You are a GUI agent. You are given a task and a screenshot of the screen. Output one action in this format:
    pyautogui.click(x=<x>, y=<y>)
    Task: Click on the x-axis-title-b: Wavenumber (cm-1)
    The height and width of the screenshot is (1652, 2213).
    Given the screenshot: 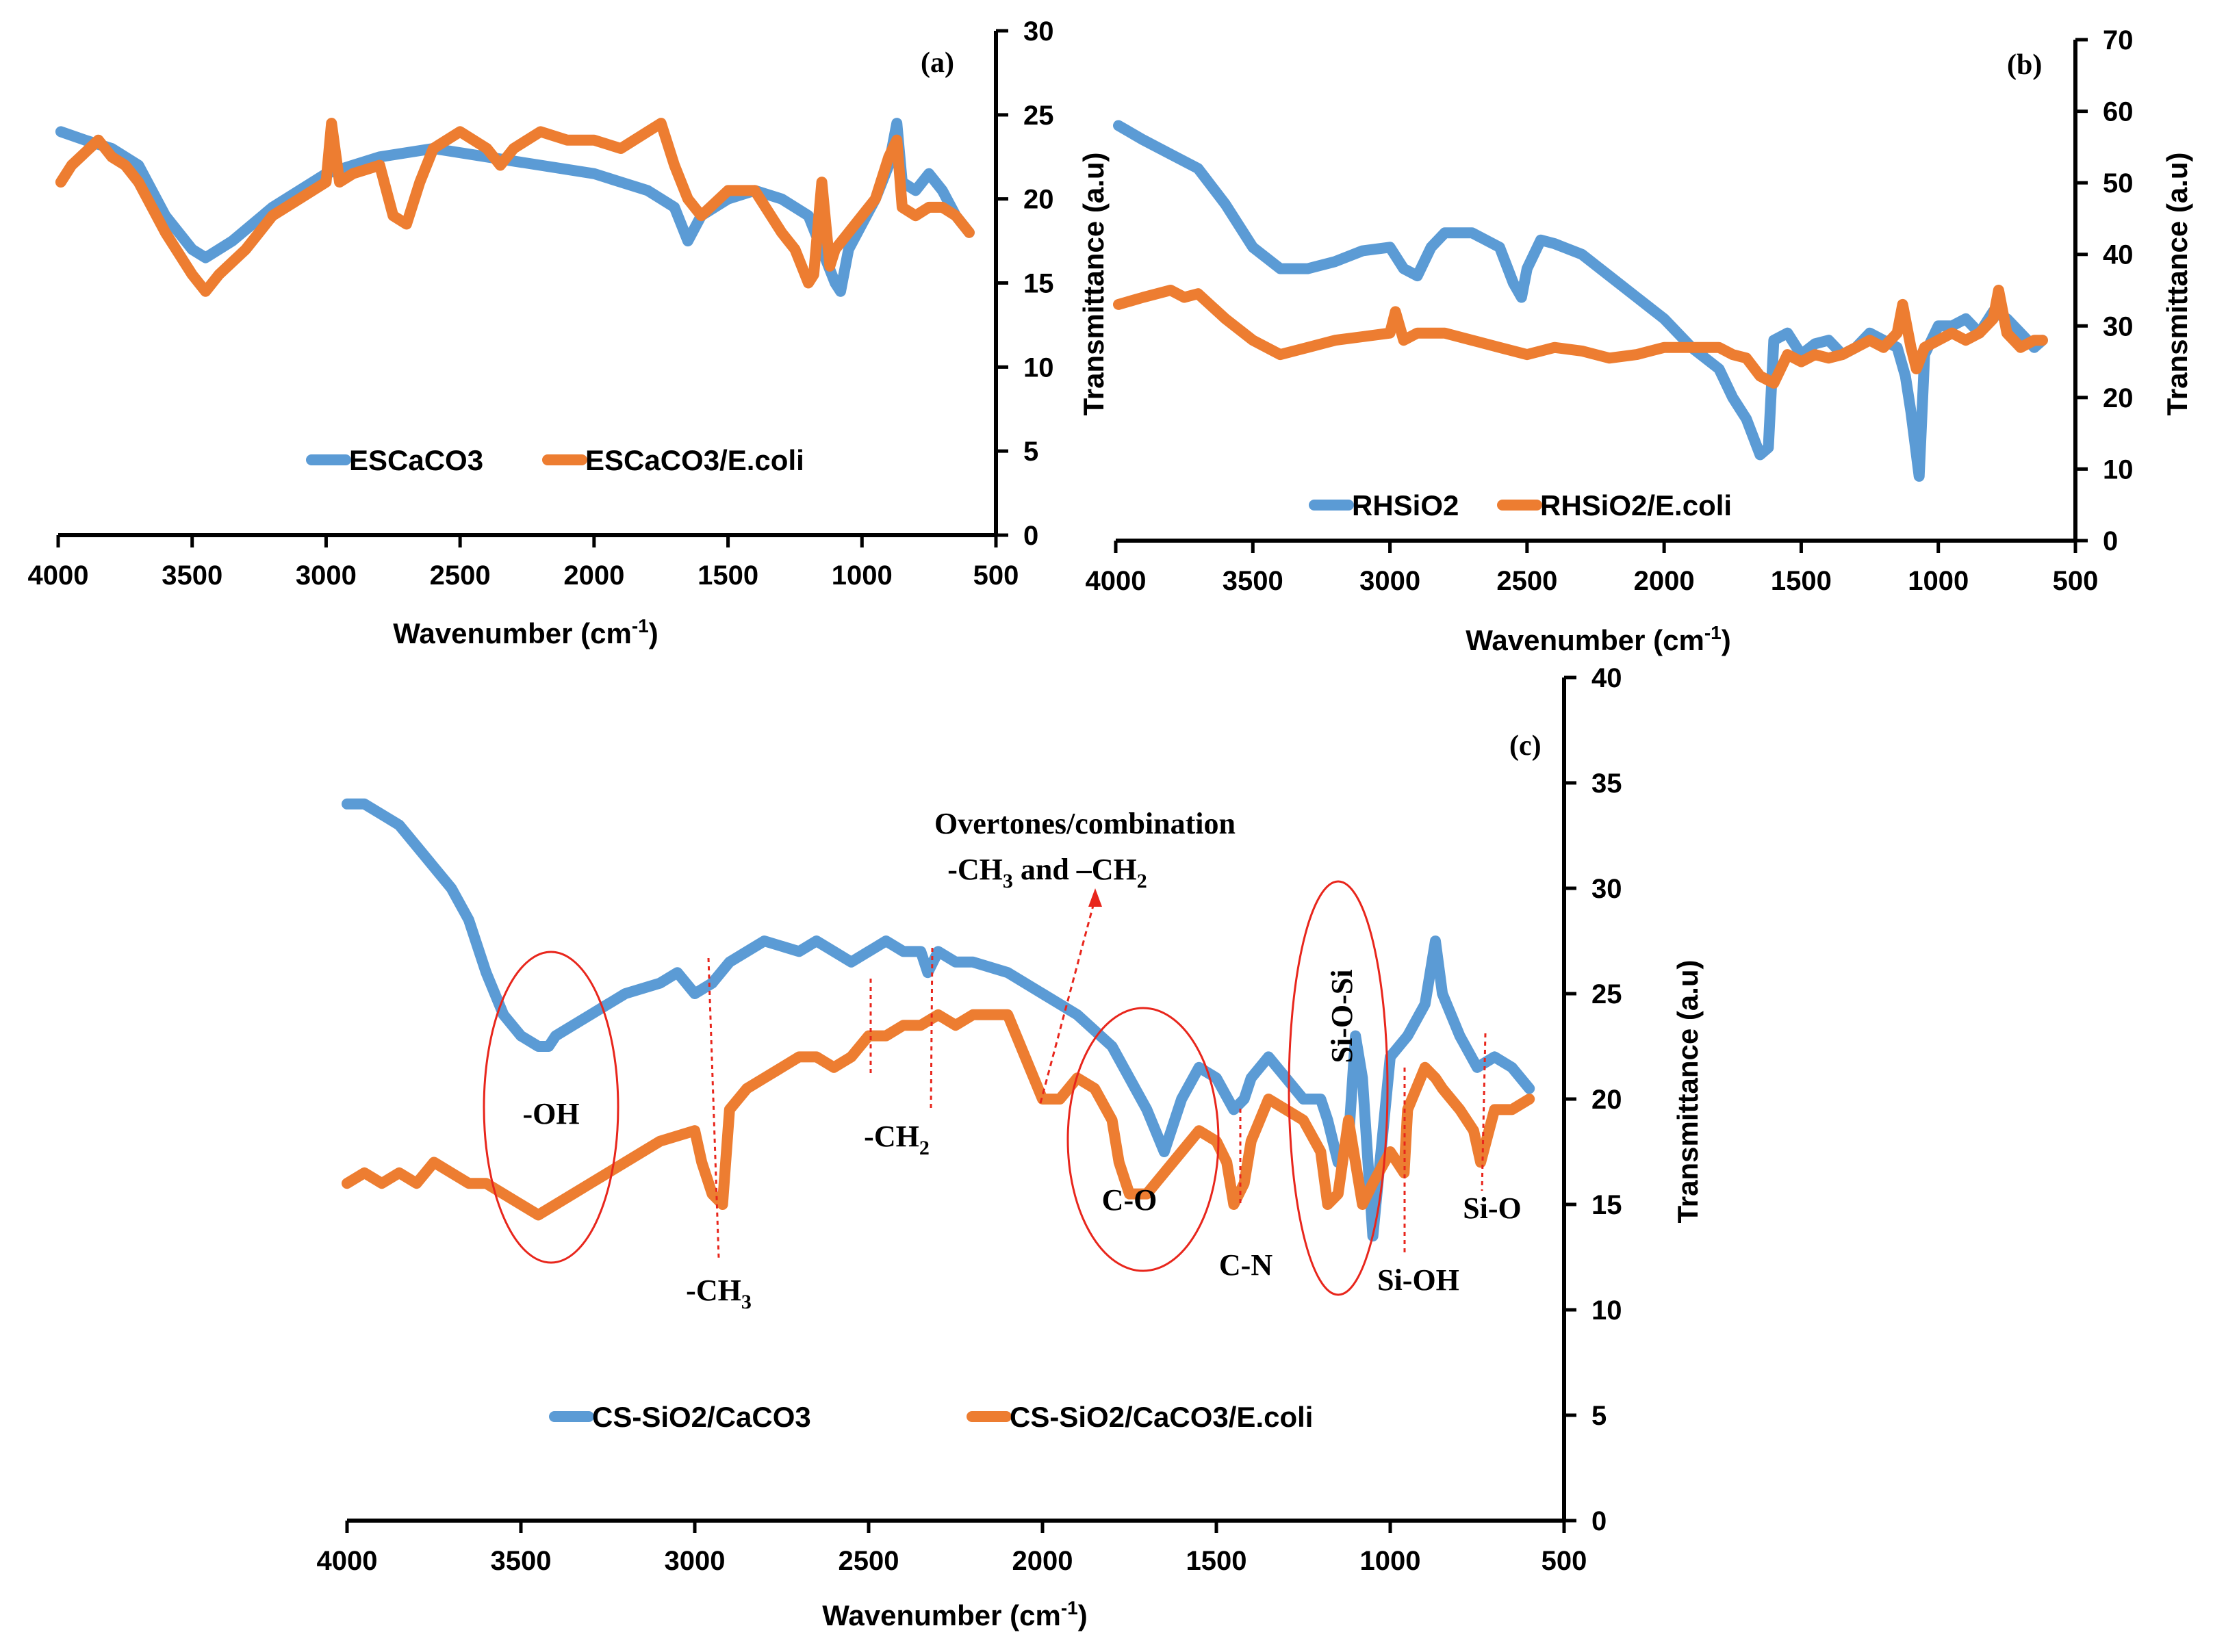 What is the action you would take?
    pyautogui.click(x=1598, y=639)
    